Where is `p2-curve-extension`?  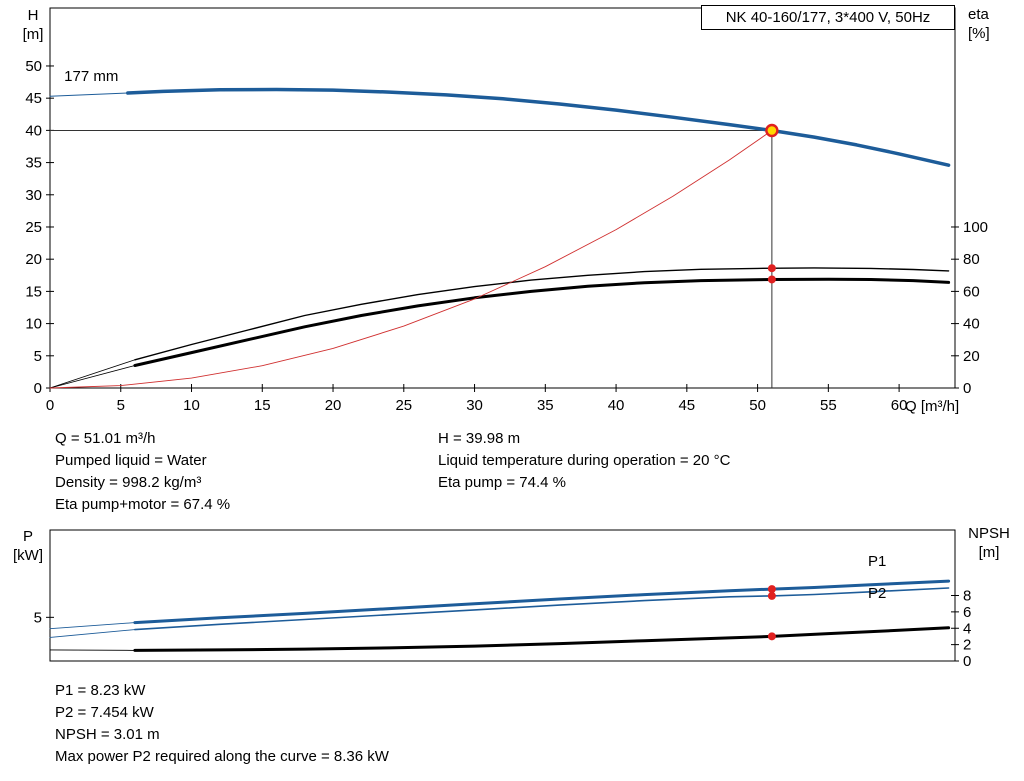 p2-curve-extension is located at coordinates (92, 633).